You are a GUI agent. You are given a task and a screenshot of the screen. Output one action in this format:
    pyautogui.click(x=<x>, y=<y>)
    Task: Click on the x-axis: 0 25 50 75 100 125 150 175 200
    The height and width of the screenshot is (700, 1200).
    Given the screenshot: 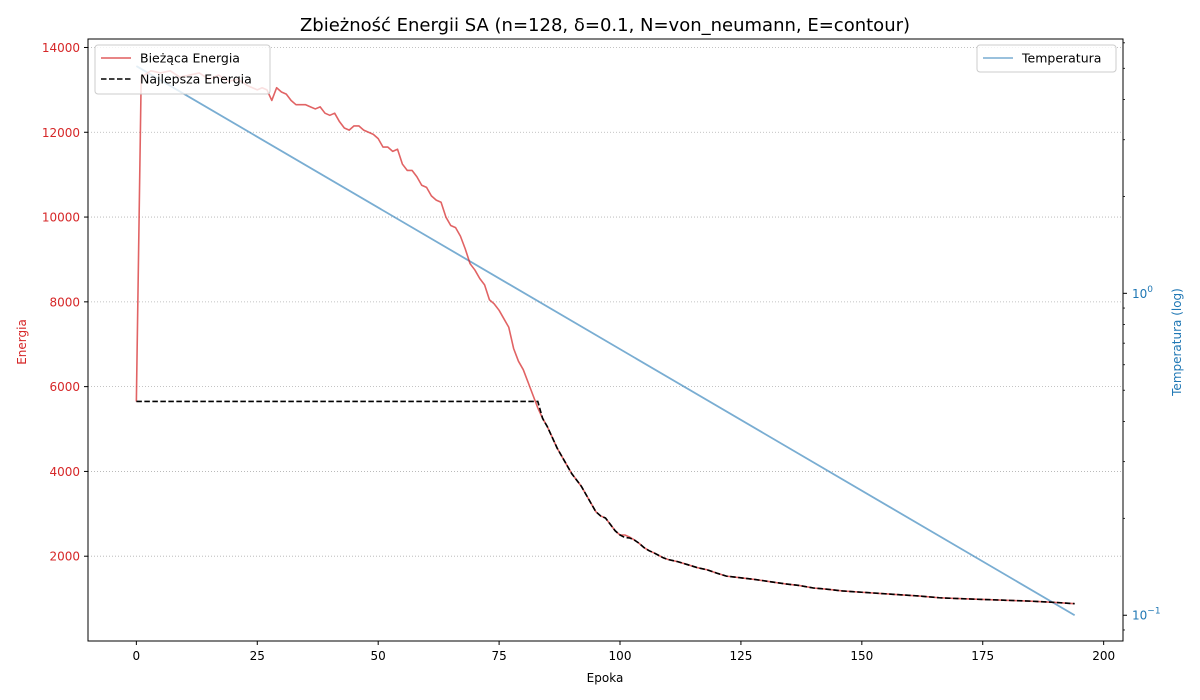 What is the action you would take?
    pyautogui.click(x=624, y=652)
    